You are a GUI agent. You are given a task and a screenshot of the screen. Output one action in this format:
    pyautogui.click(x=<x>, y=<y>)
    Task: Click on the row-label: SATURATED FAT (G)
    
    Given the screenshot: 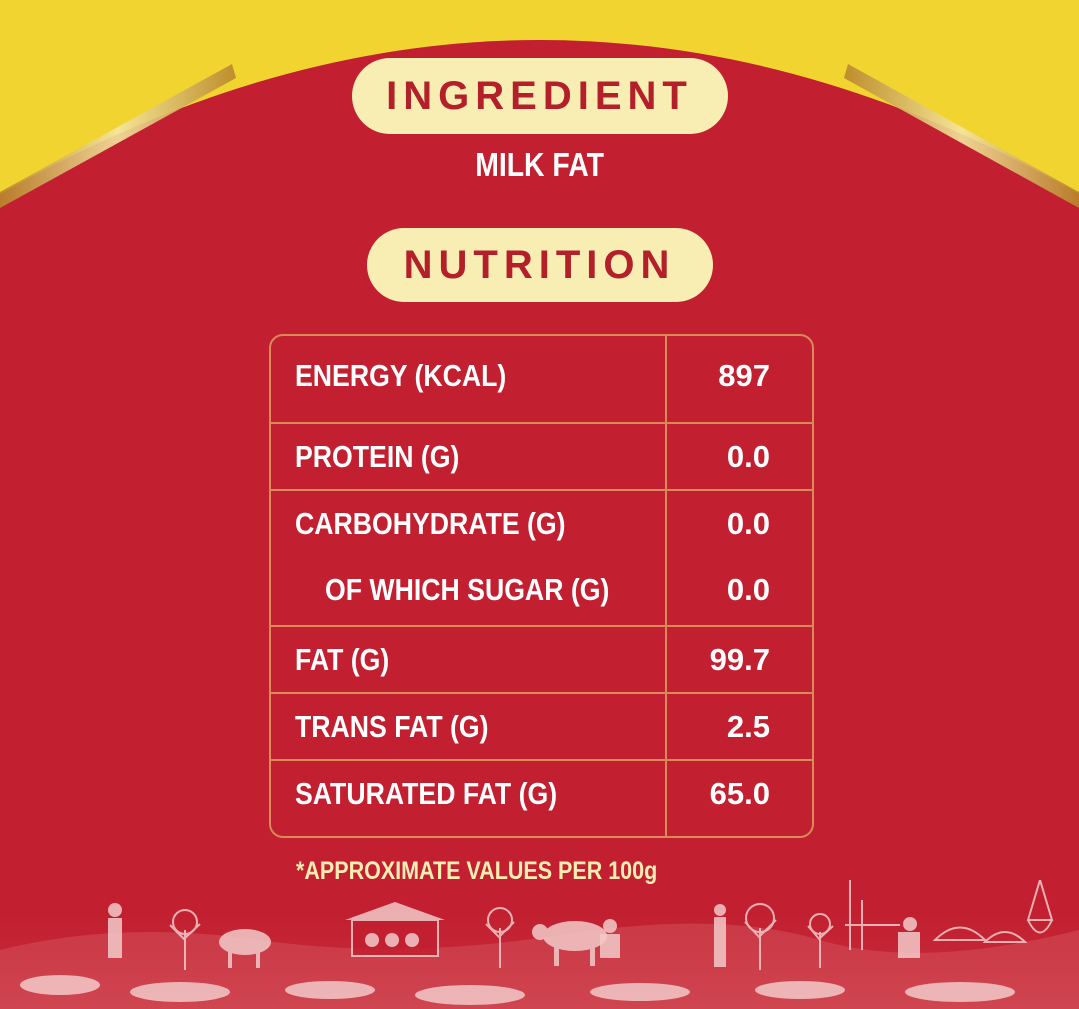 What is the action you would take?
    pyautogui.click(x=426, y=793)
    